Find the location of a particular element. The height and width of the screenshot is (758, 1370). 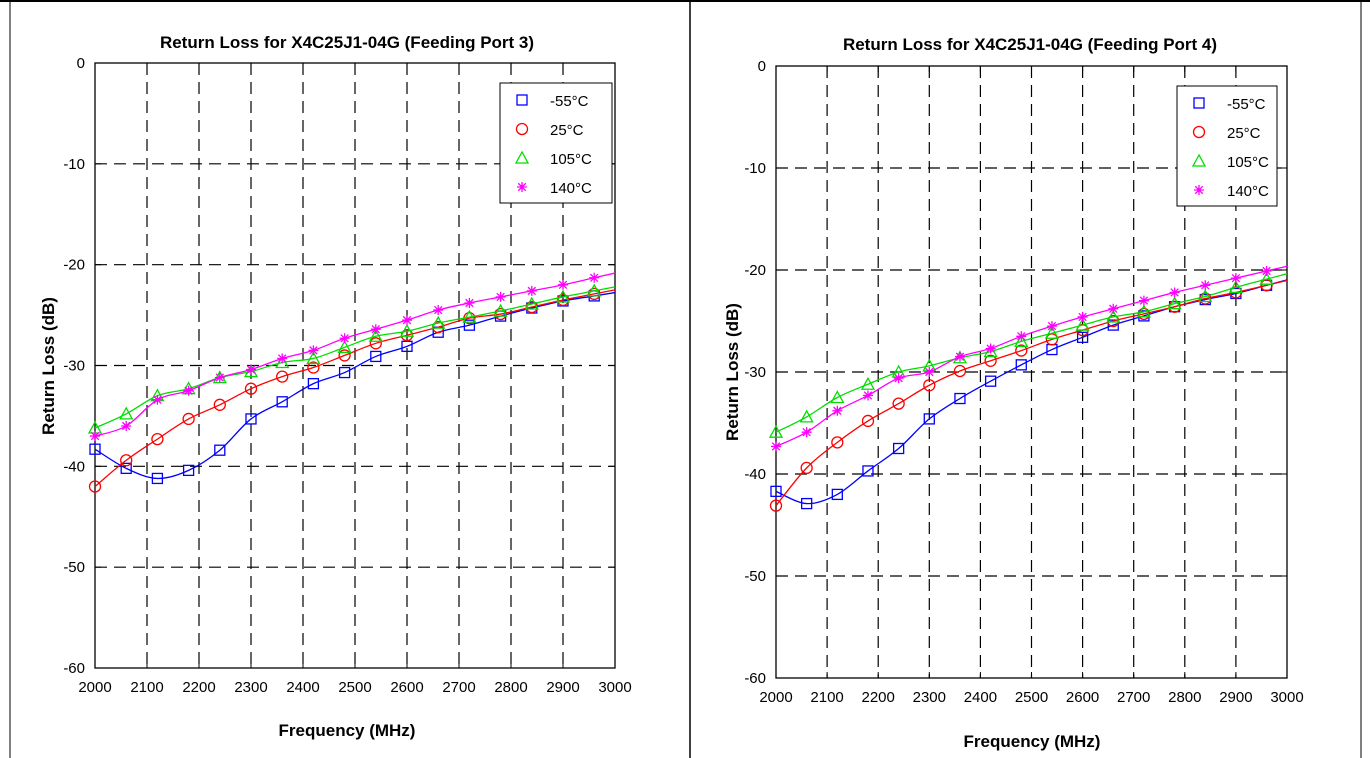

series-group is located at coordinates (351, 382).